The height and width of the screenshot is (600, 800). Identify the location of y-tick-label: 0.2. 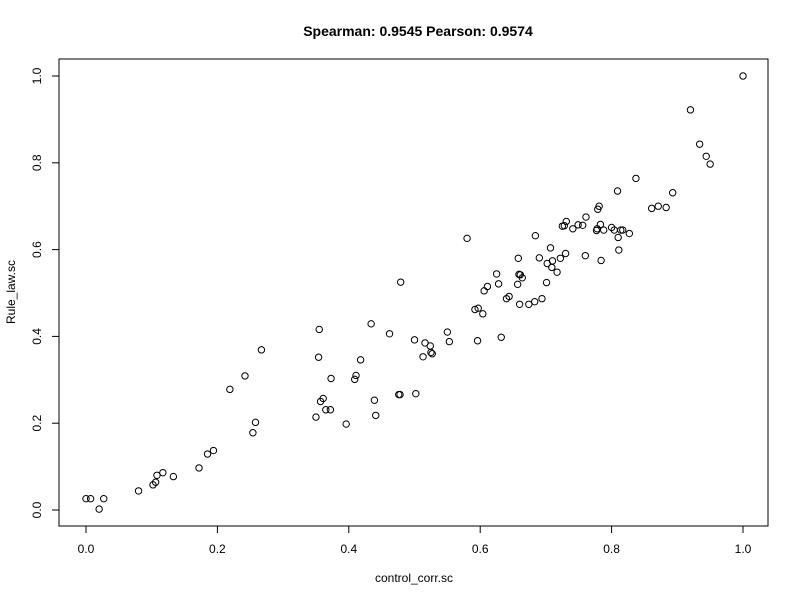
(37, 423).